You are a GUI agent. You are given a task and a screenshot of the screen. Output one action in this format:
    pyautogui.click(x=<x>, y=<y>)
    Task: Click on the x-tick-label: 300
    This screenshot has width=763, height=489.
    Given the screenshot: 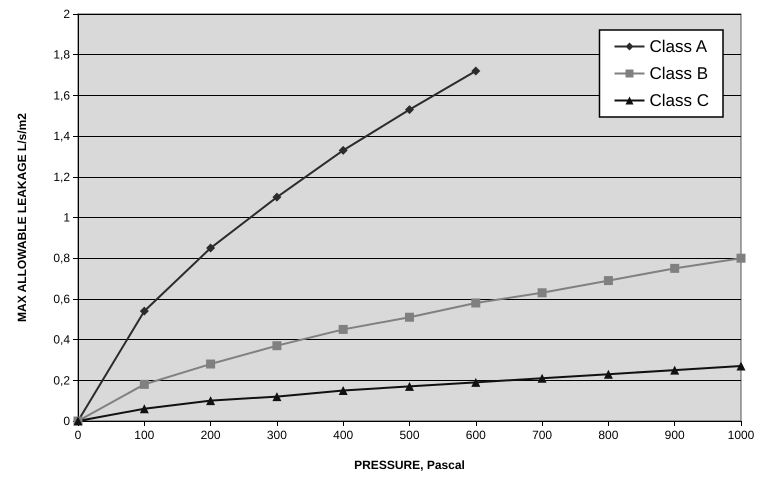 What is the action you would take?
    pyautogui.click(x=277, y=435)
    